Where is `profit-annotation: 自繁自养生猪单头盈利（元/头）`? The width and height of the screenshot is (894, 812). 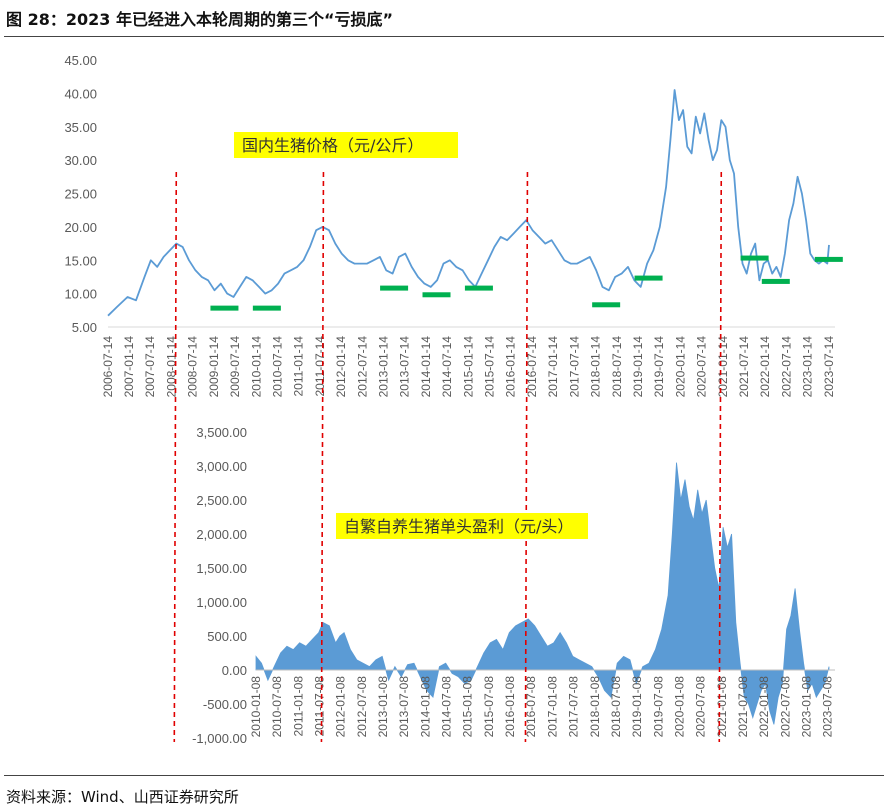 profit-annotation: 自繁自养生猪单头盈利（元/头） is located at coordinates (458, 526).